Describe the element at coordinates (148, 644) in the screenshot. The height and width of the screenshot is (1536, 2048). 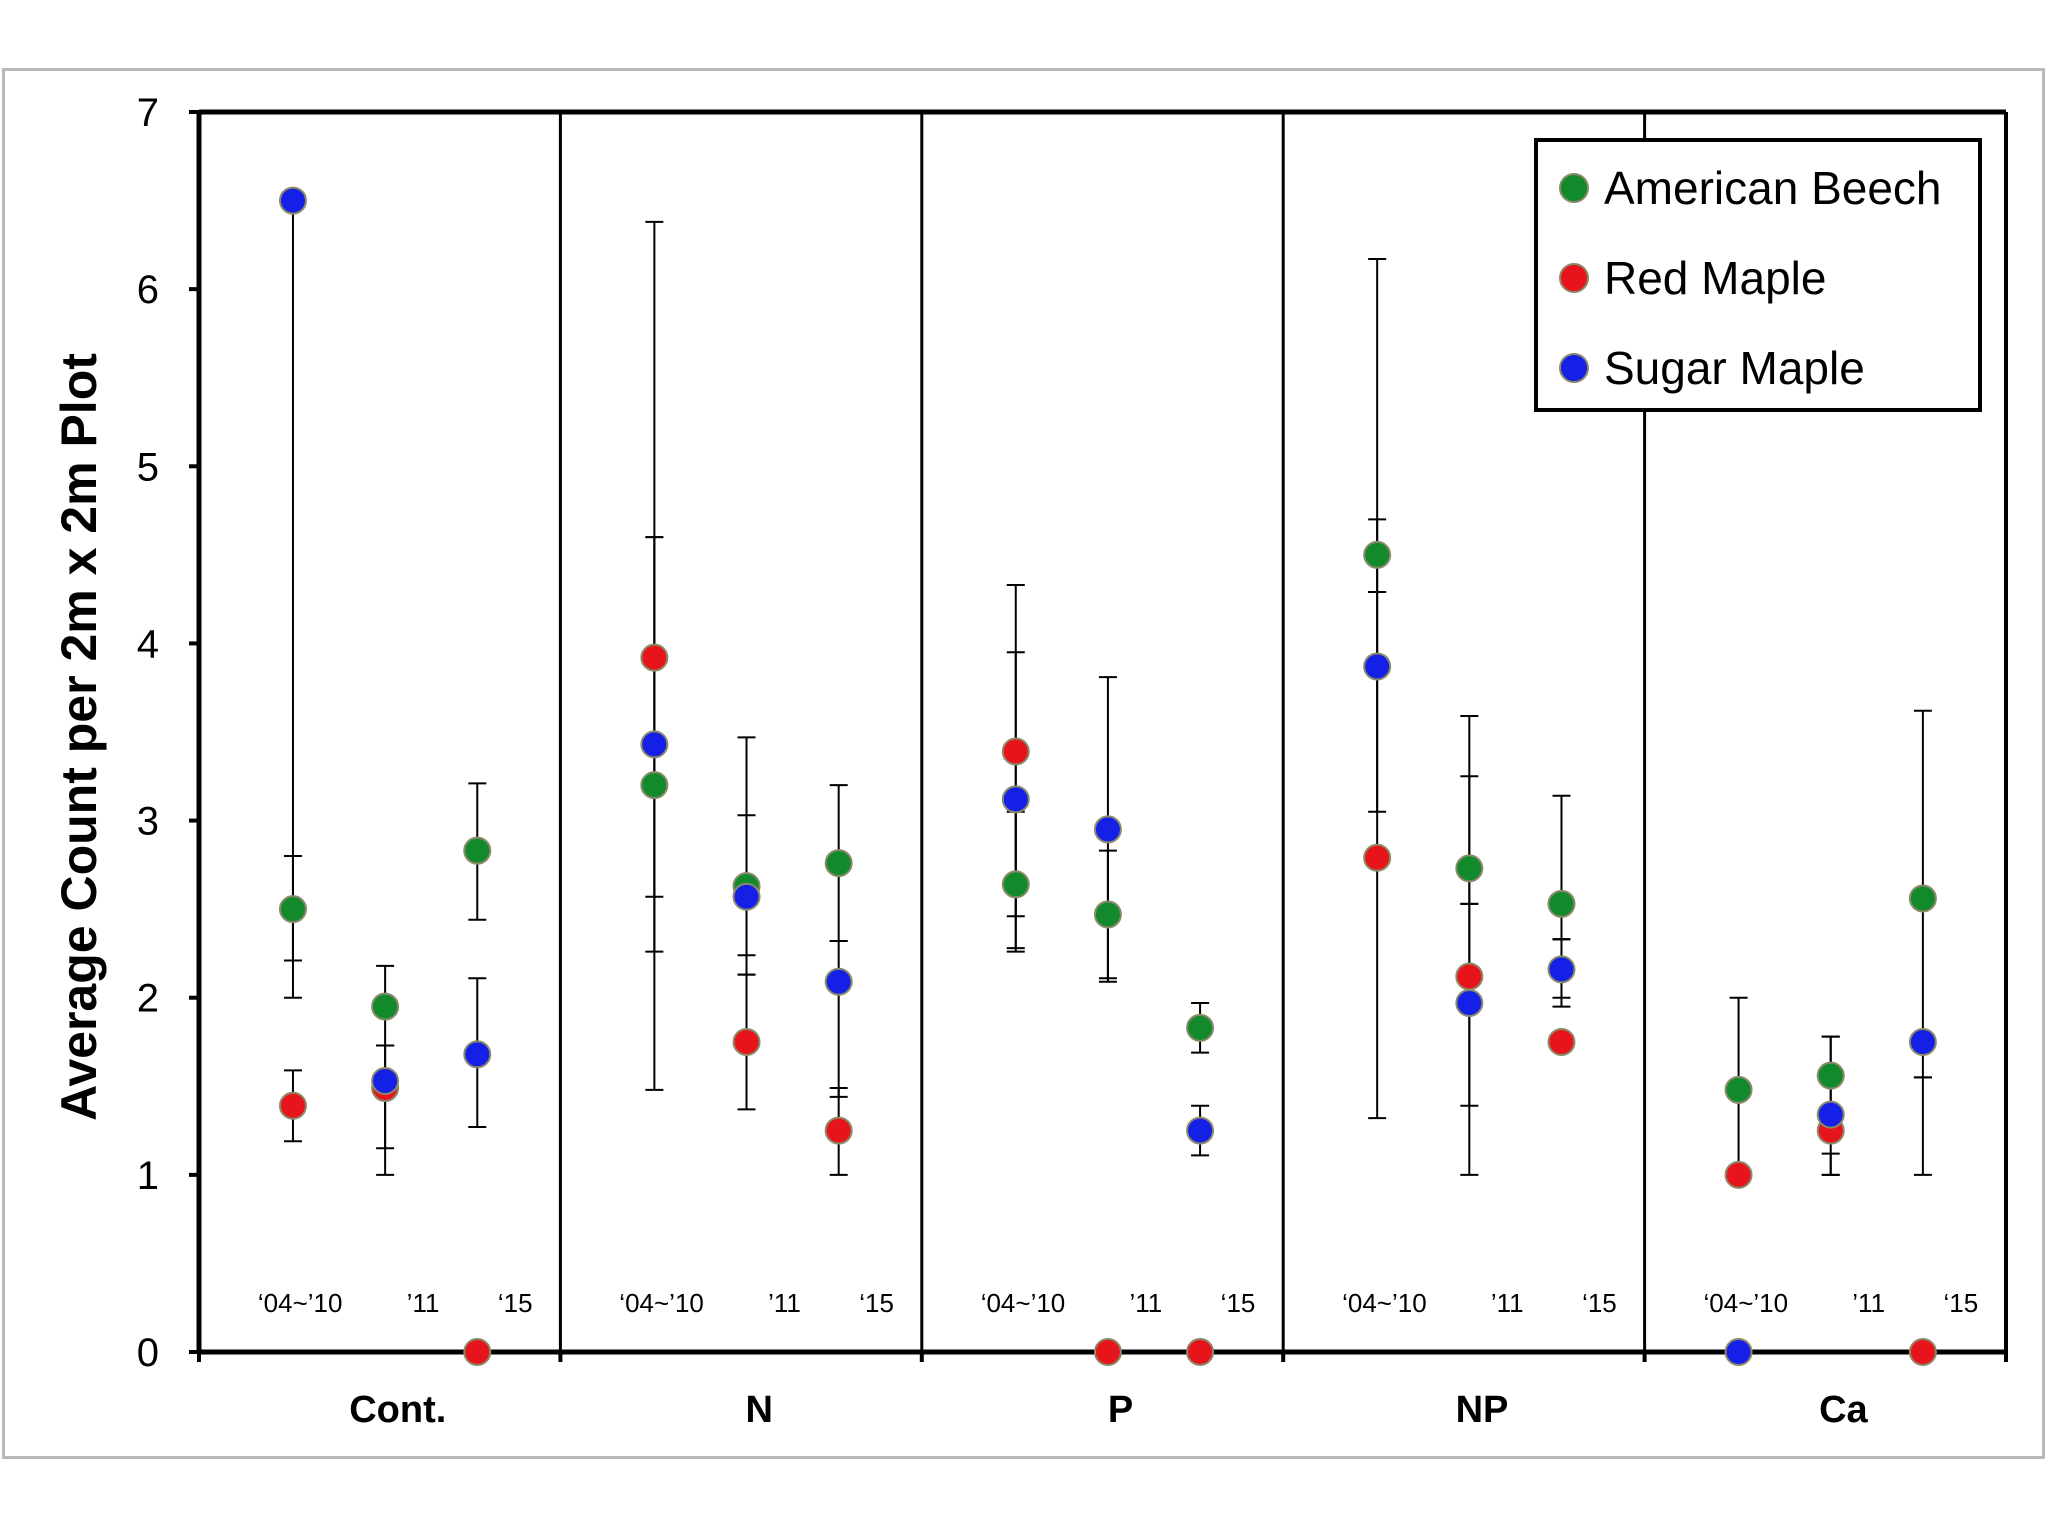
I see `y-tick-label: 4` at that location.